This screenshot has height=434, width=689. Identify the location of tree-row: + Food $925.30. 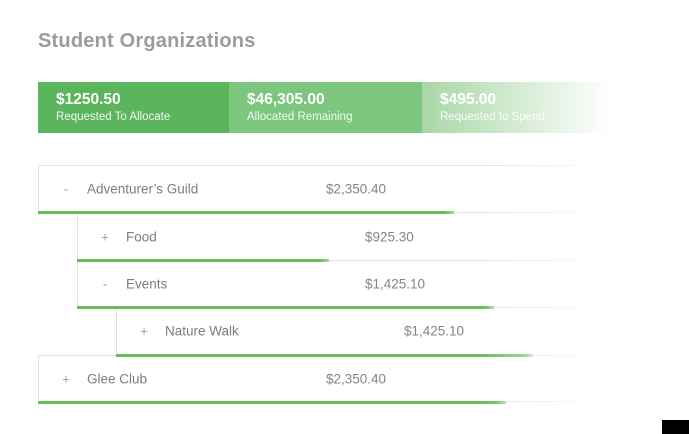
(346, 237).